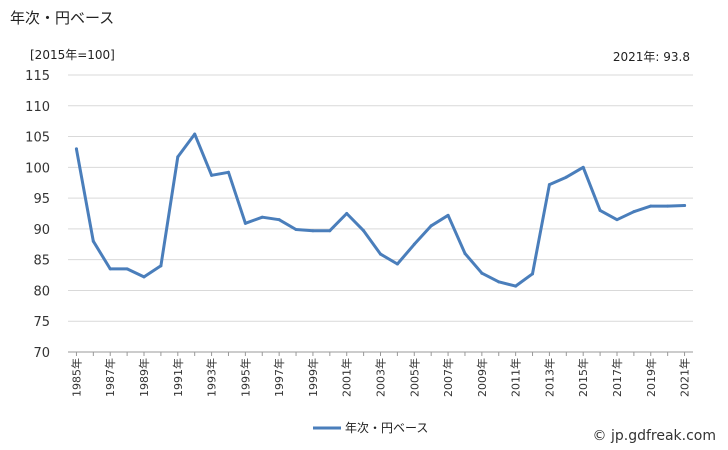 The height and width of the screenshot is (450, 728). I want to click on y-tick-label: 100, so click(37, 168).